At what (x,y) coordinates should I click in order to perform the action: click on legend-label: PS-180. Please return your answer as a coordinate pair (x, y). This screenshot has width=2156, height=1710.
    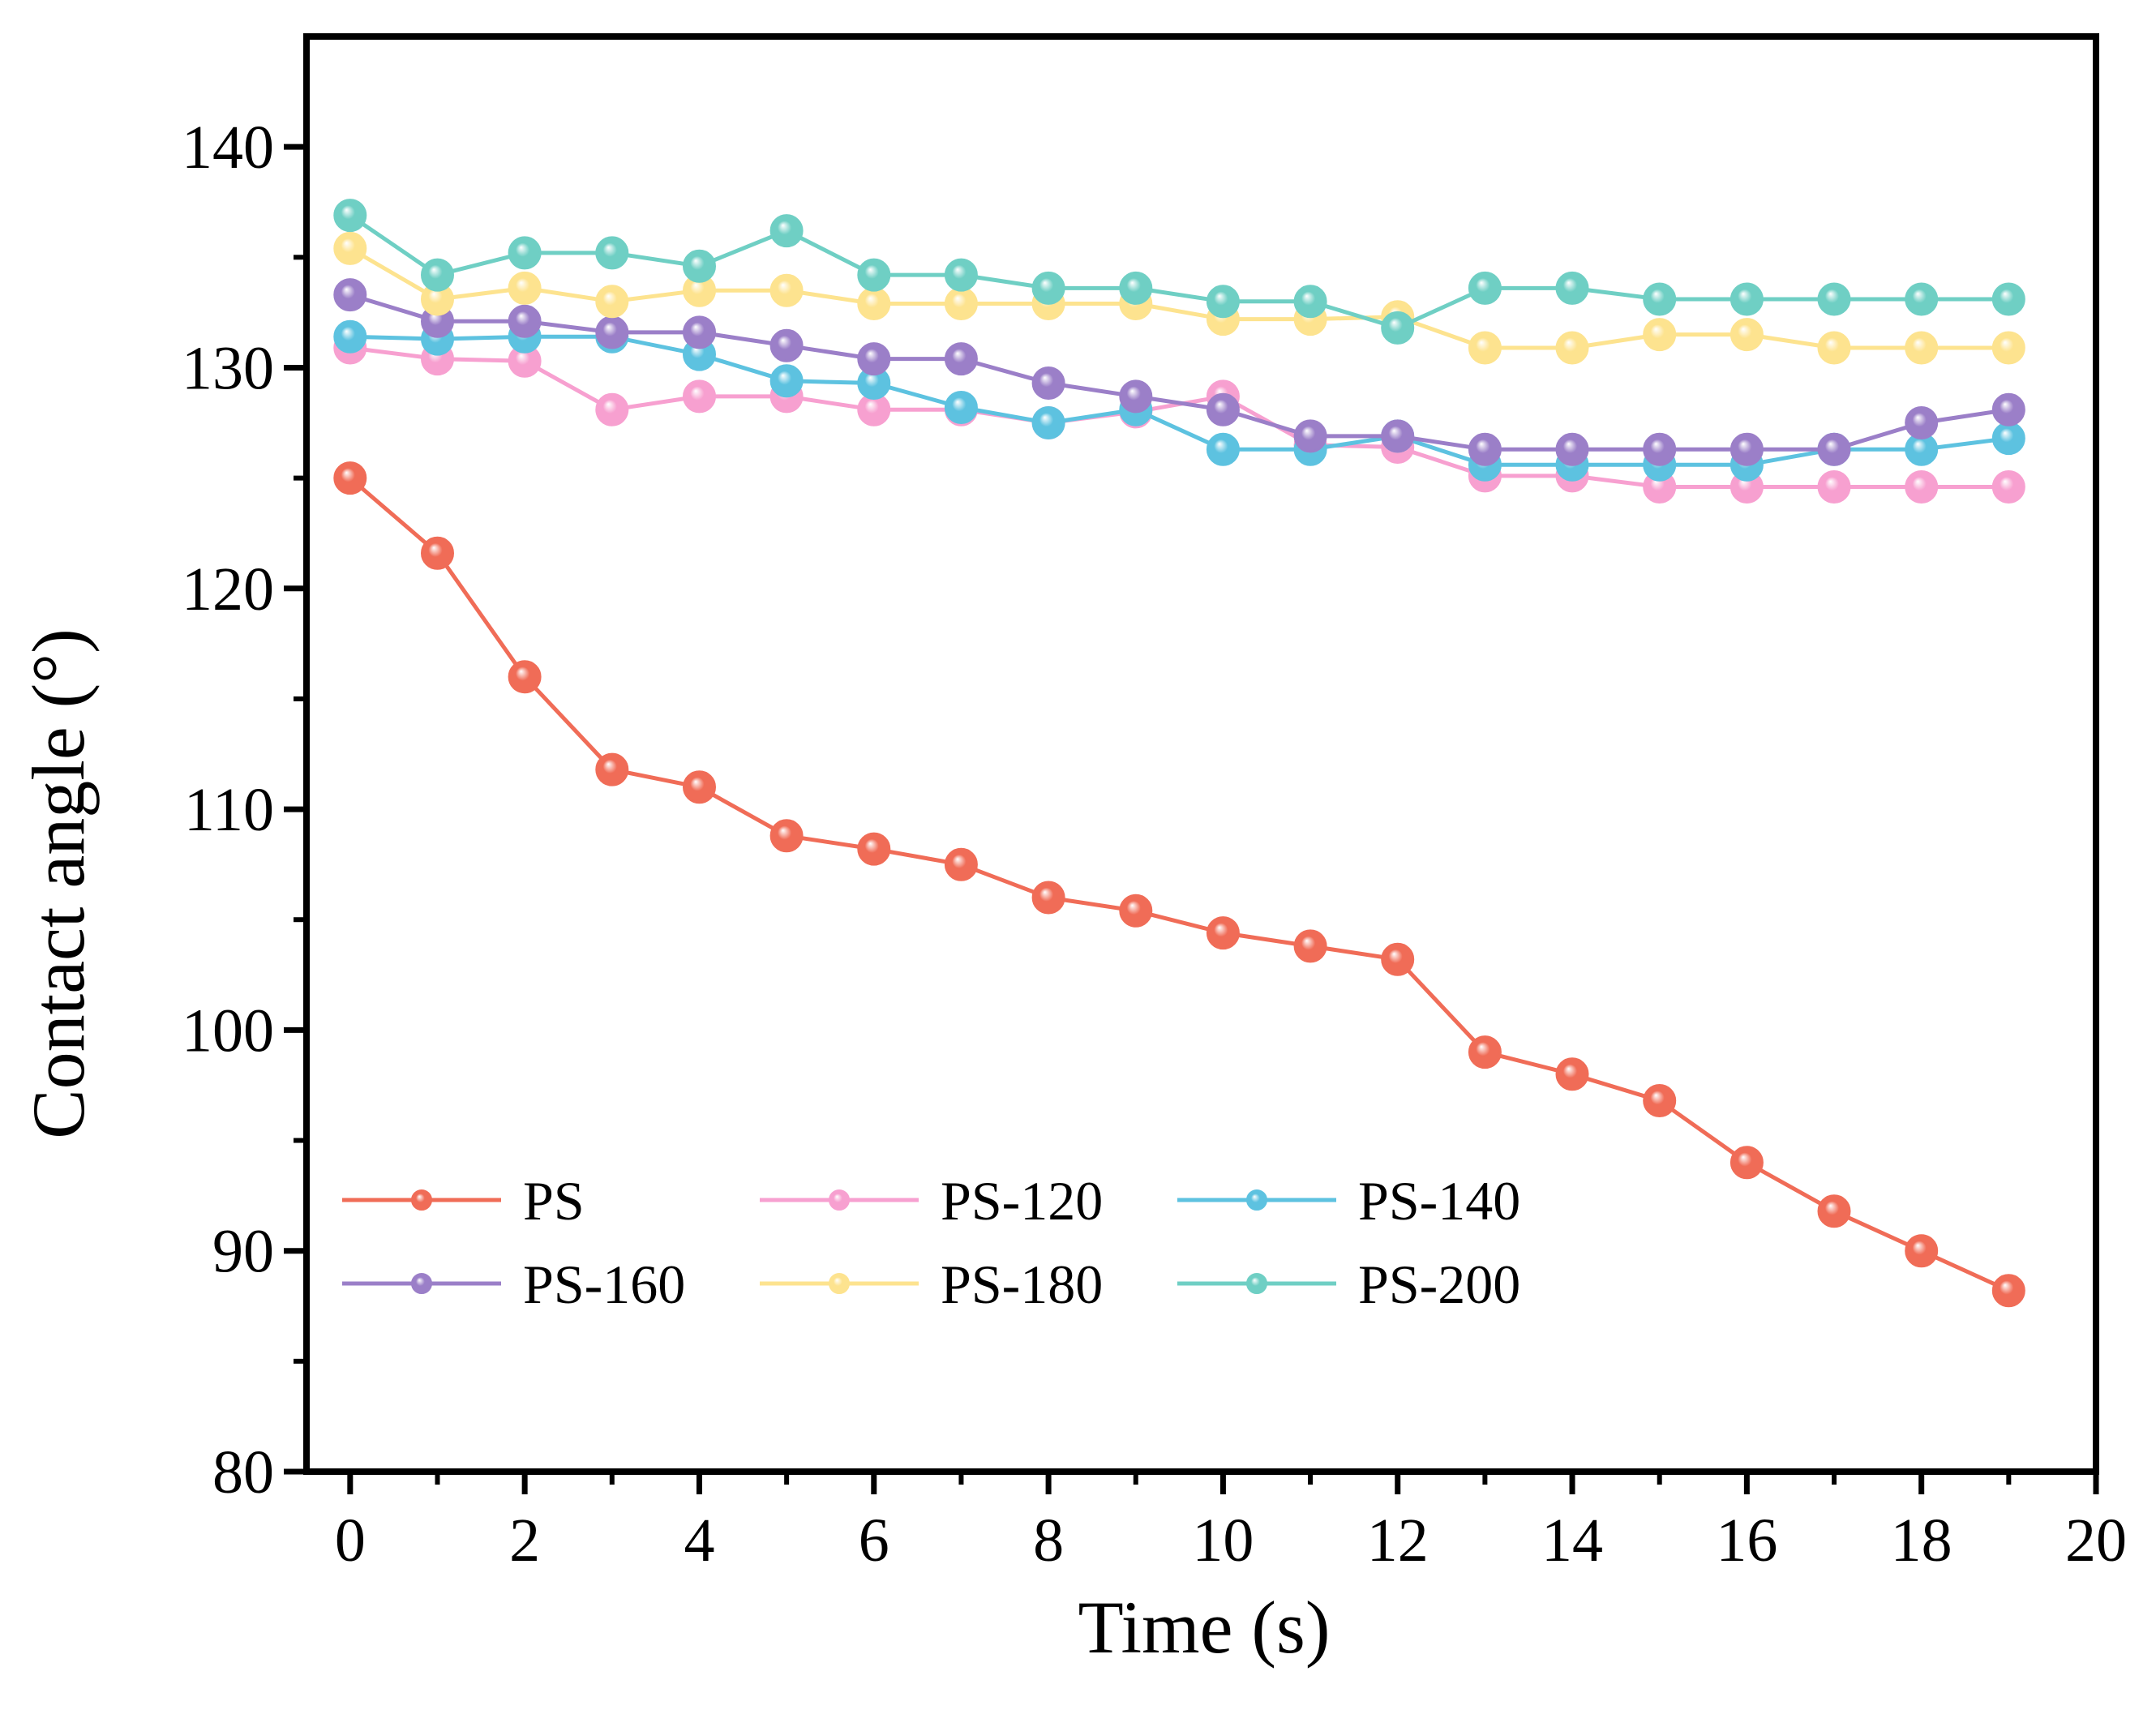
    Looking at the image, I should click on (1022, 1284).